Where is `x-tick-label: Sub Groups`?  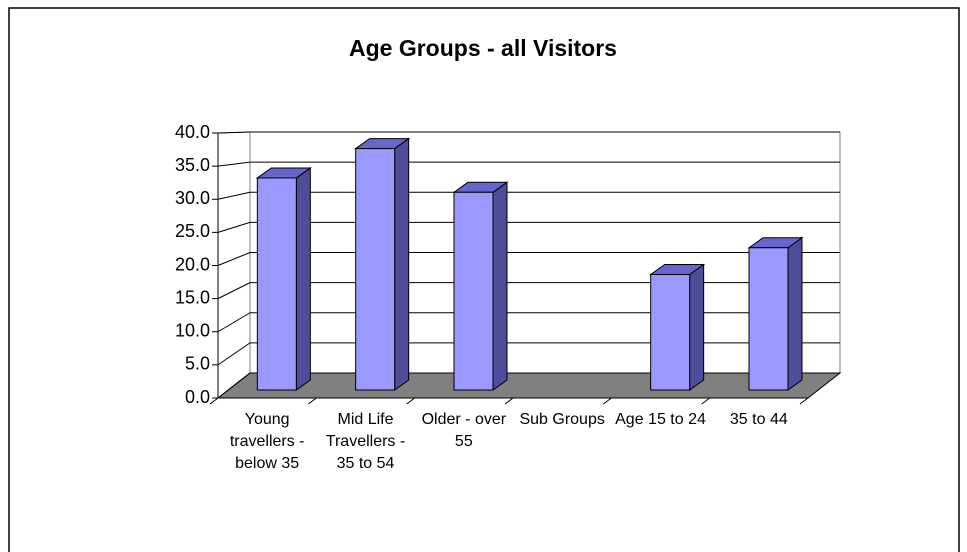 x-tick-label: Sub Groups is located at coordinates (562, 419).